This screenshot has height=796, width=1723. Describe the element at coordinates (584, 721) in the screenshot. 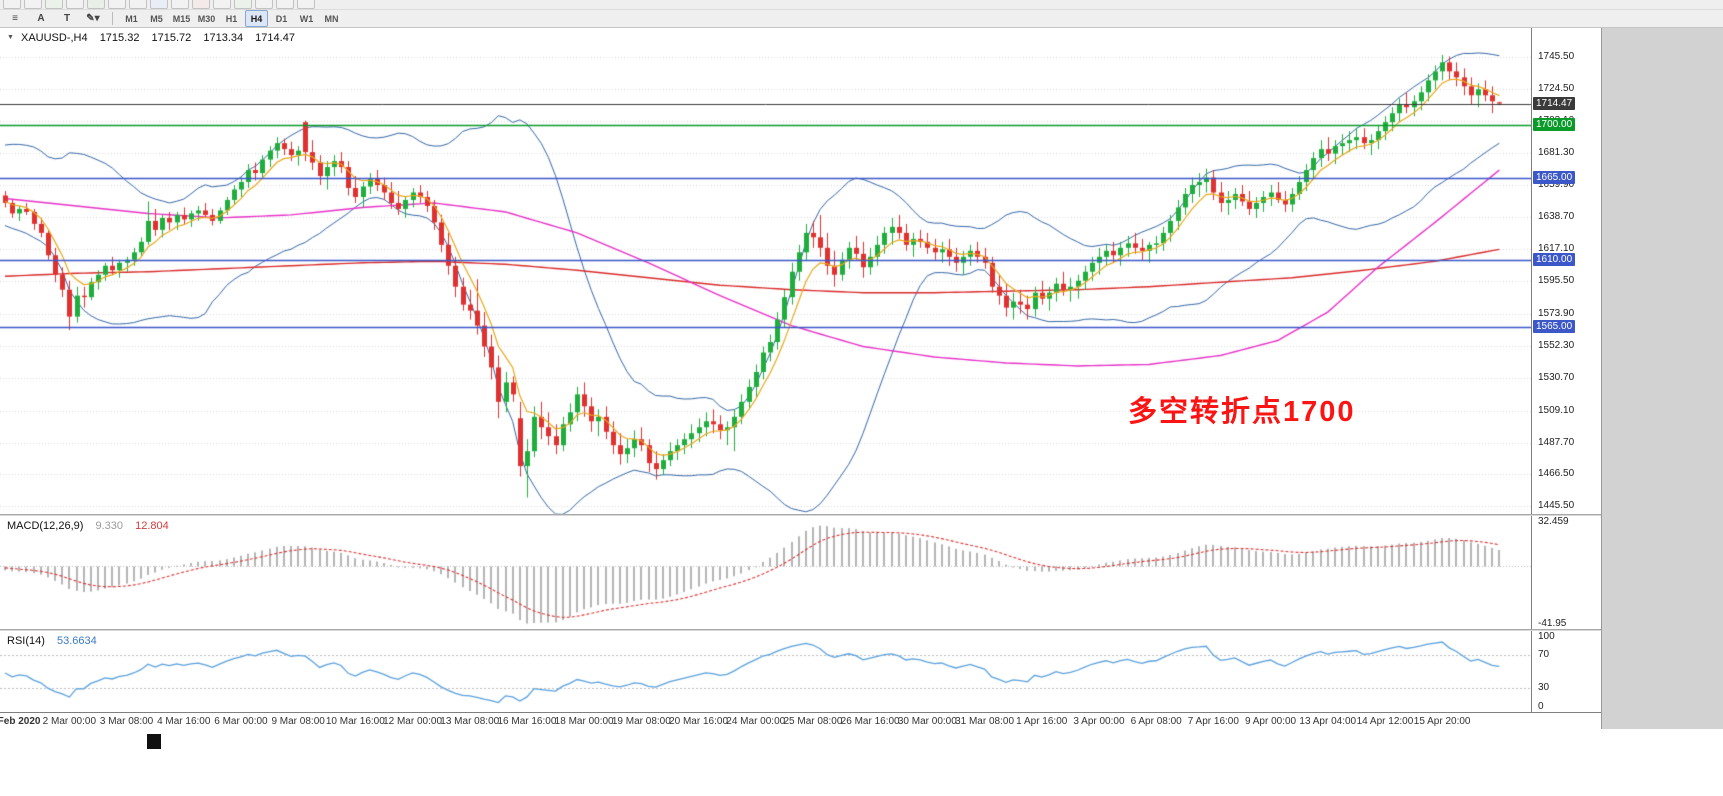

I see `time-axis-label: 18 Mar 00:00` at that location.